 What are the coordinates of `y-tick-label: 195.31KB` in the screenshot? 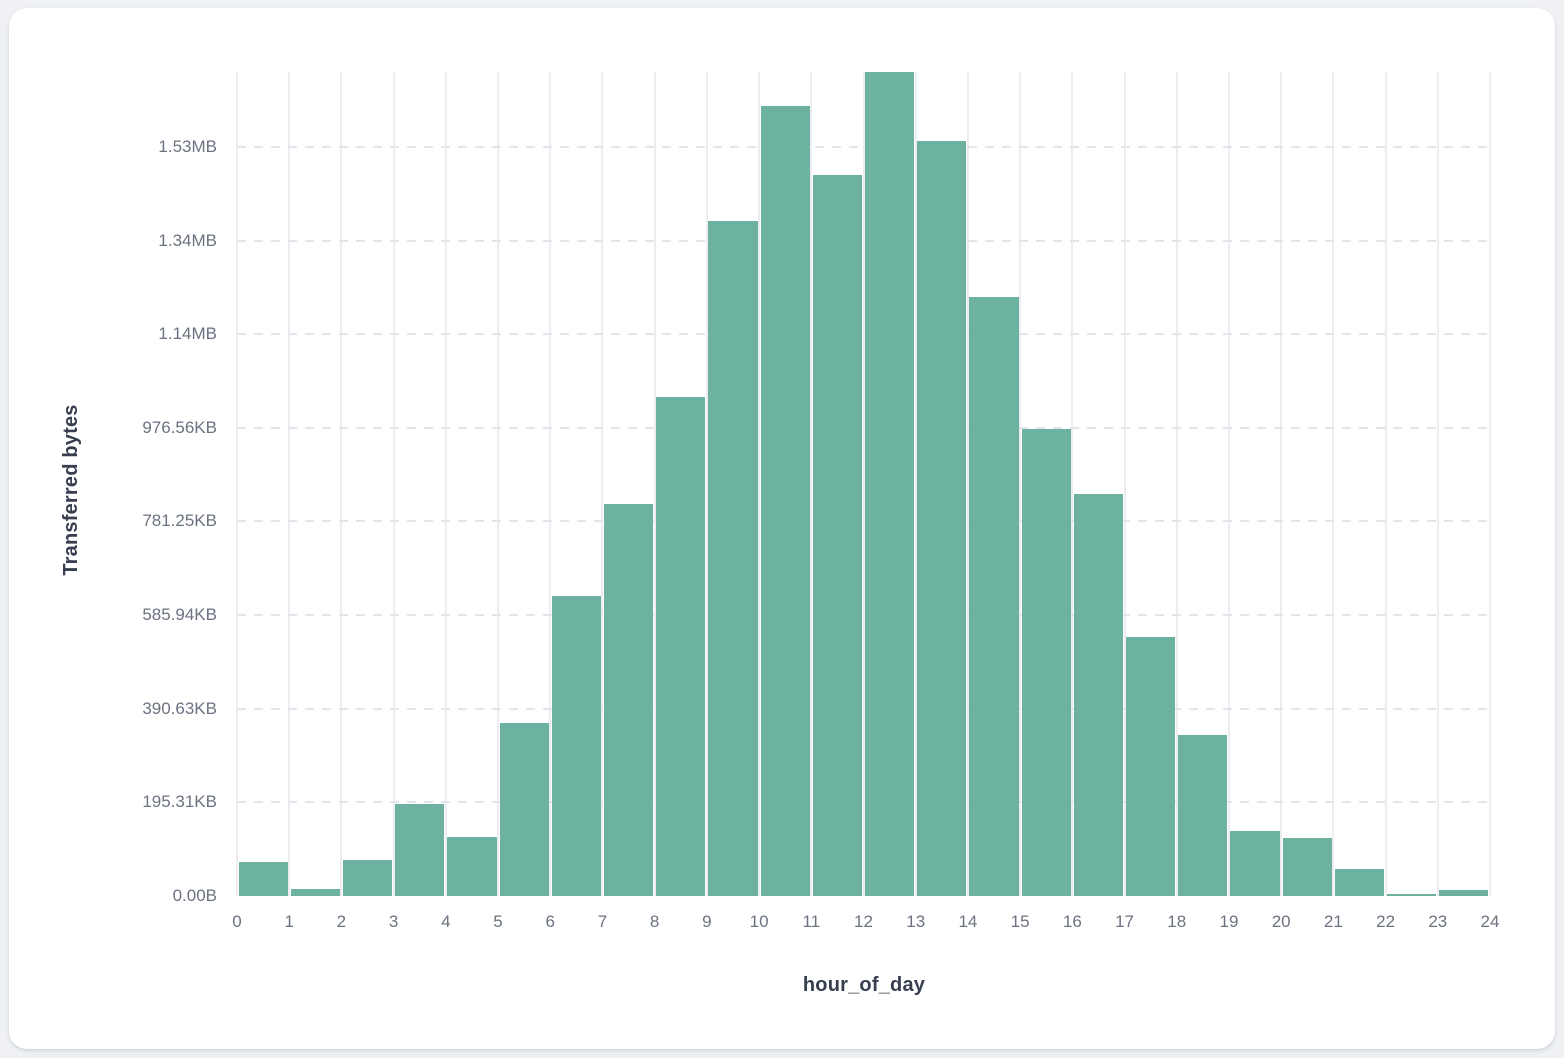 It's located at (179, 802).